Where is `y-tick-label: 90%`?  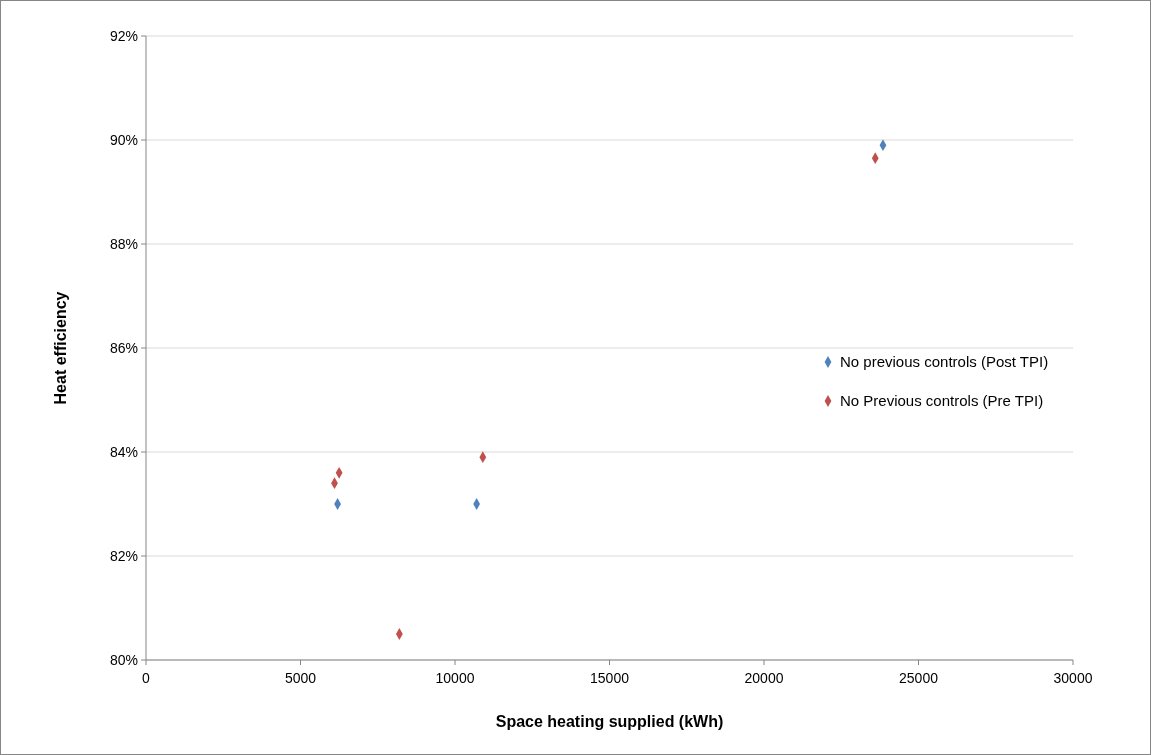
y-tick-label: 90% is located at coordinates (123, 140).